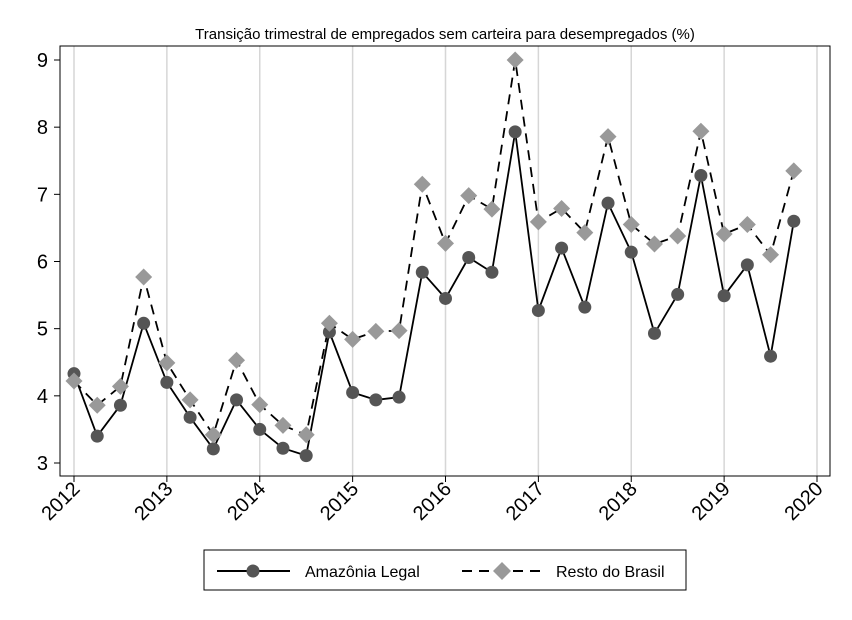  Describe the element at coordinates (362, 572) in the screenshot. I see `legend-label-amazonia: Amazônia Legal` at that location.